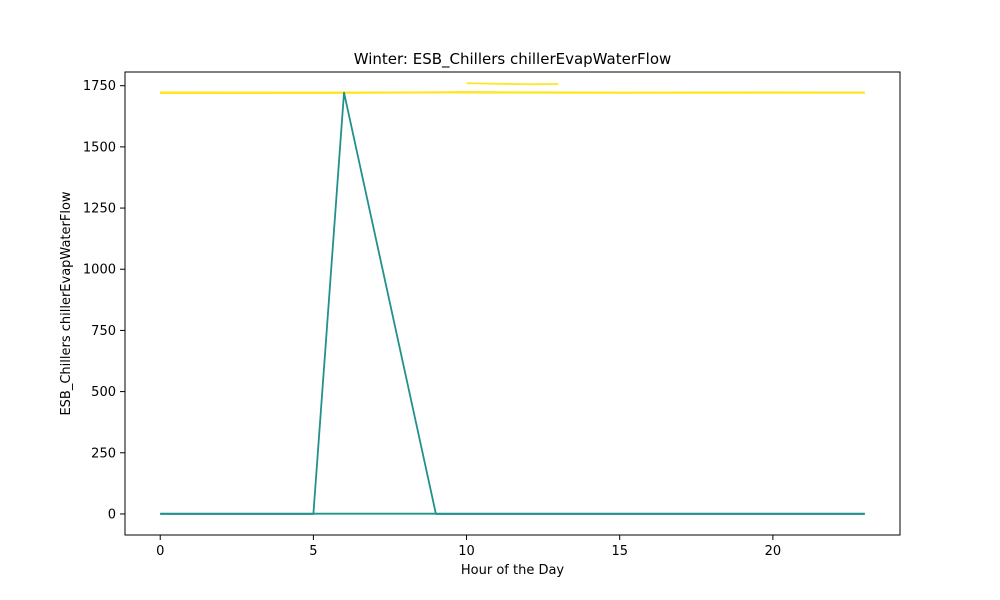 The height and width of the screenshot is (600, 1000). What do you see at coordinates (513, 570) in the screenshot?
I see `x-axis-label: Hour of the Day` at bounding box center [513, 570].